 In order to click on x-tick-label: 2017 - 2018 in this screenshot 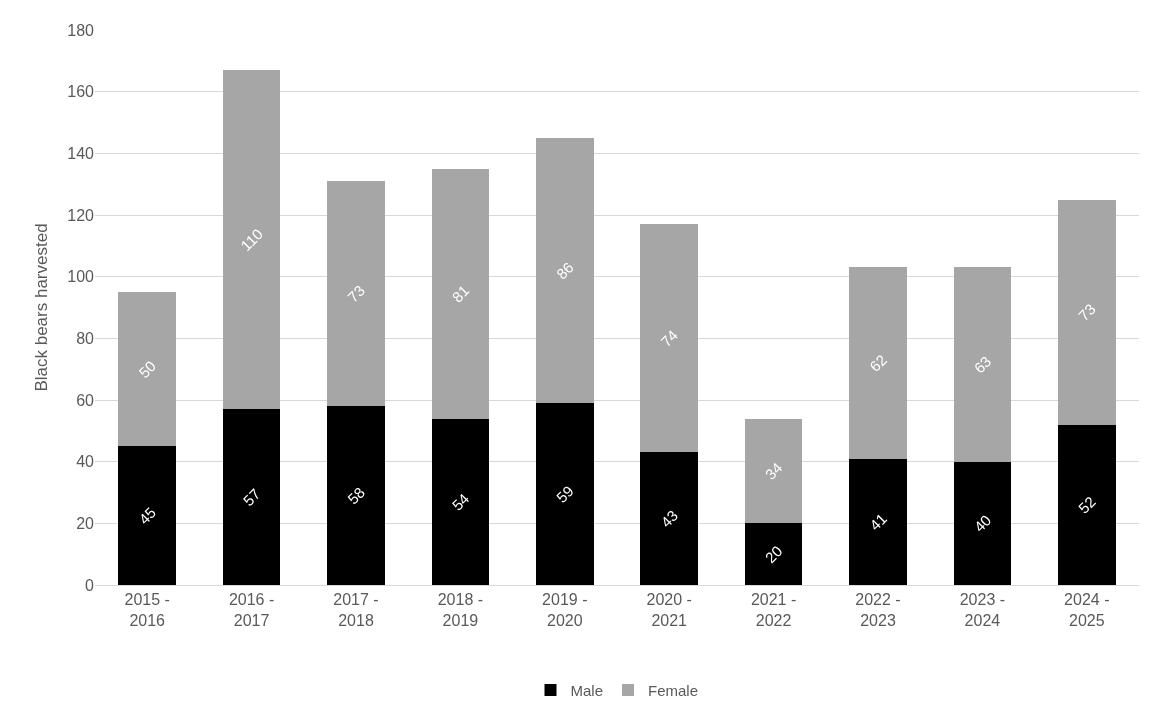, I will do `click(356, 610)`.